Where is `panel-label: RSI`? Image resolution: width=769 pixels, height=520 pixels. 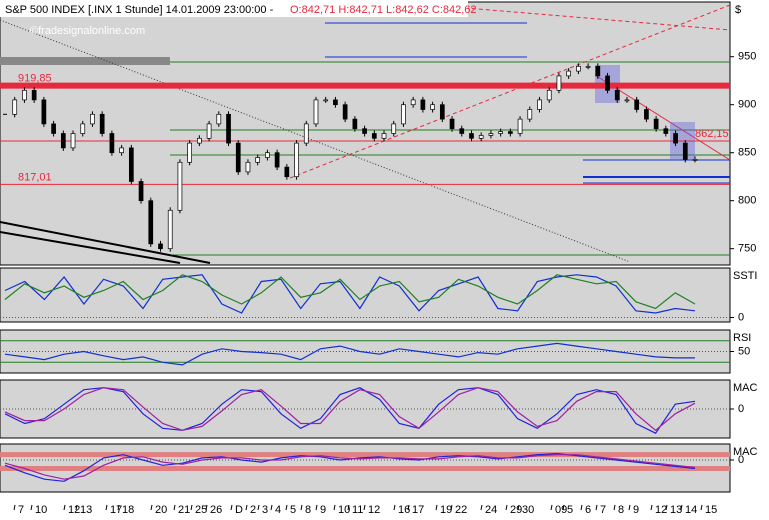 panel-label: RSI is located at coordinates (742, 338).